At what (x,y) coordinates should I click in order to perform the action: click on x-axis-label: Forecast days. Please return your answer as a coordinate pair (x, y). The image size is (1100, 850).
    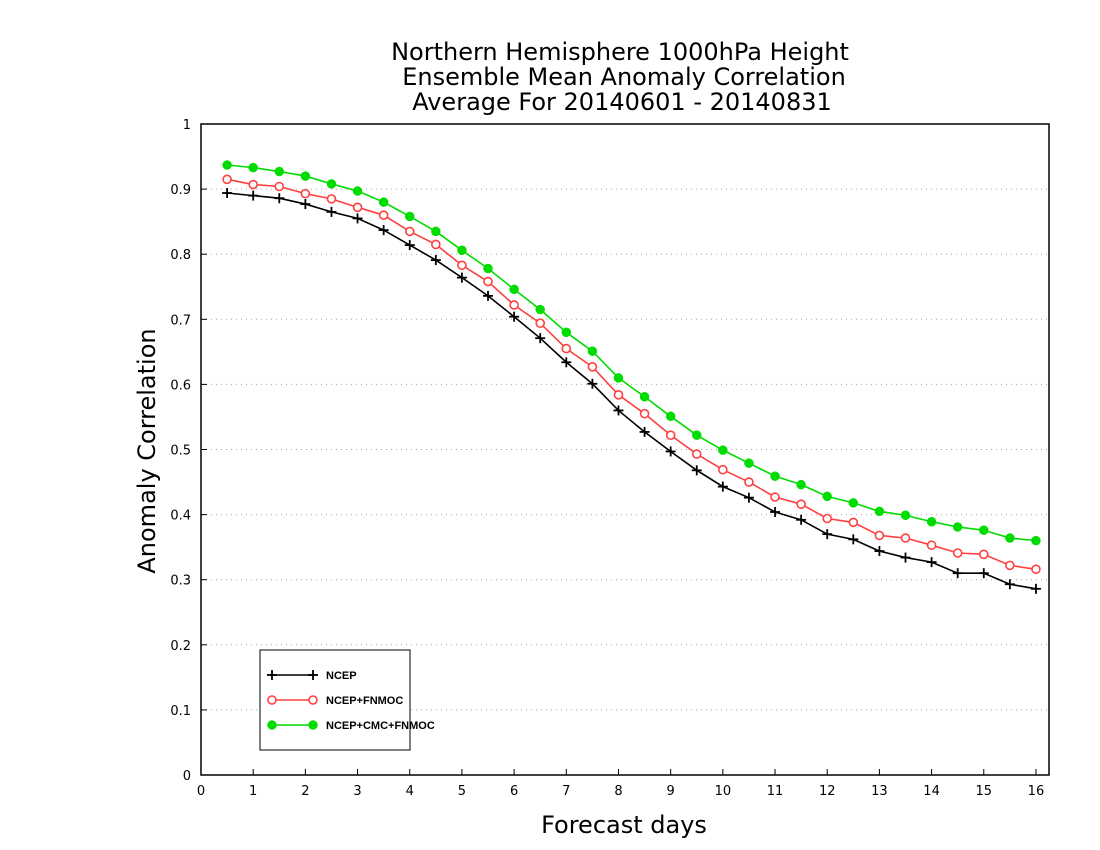
    Looking at the image, I should click on (624, 825).